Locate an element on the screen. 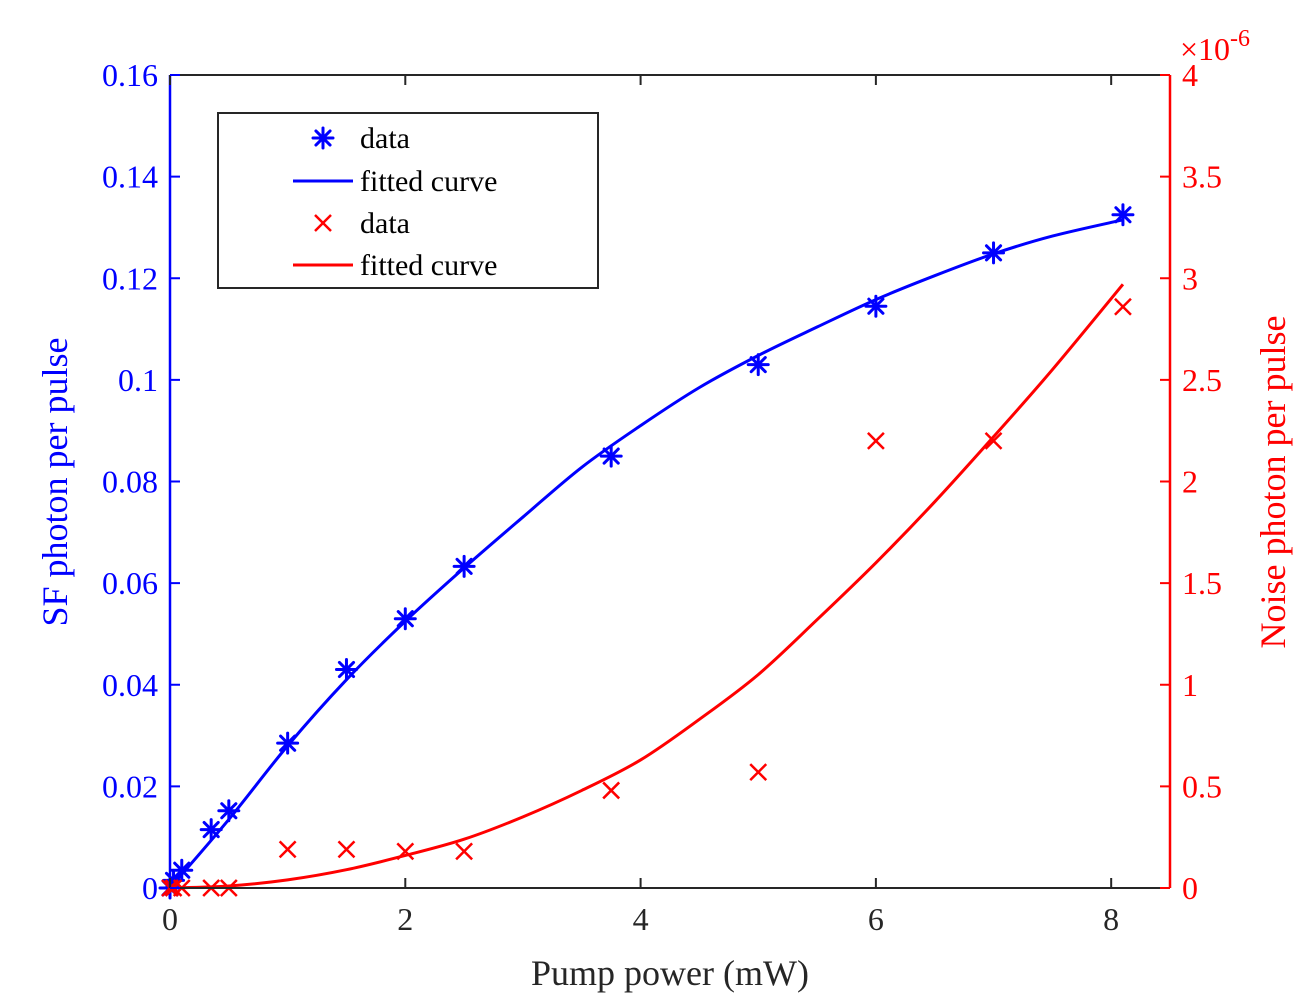 This screenshot has width=1300, height=1000. legend-entries: data fitted curve data fitted curve is located at coordinates (395, 202).